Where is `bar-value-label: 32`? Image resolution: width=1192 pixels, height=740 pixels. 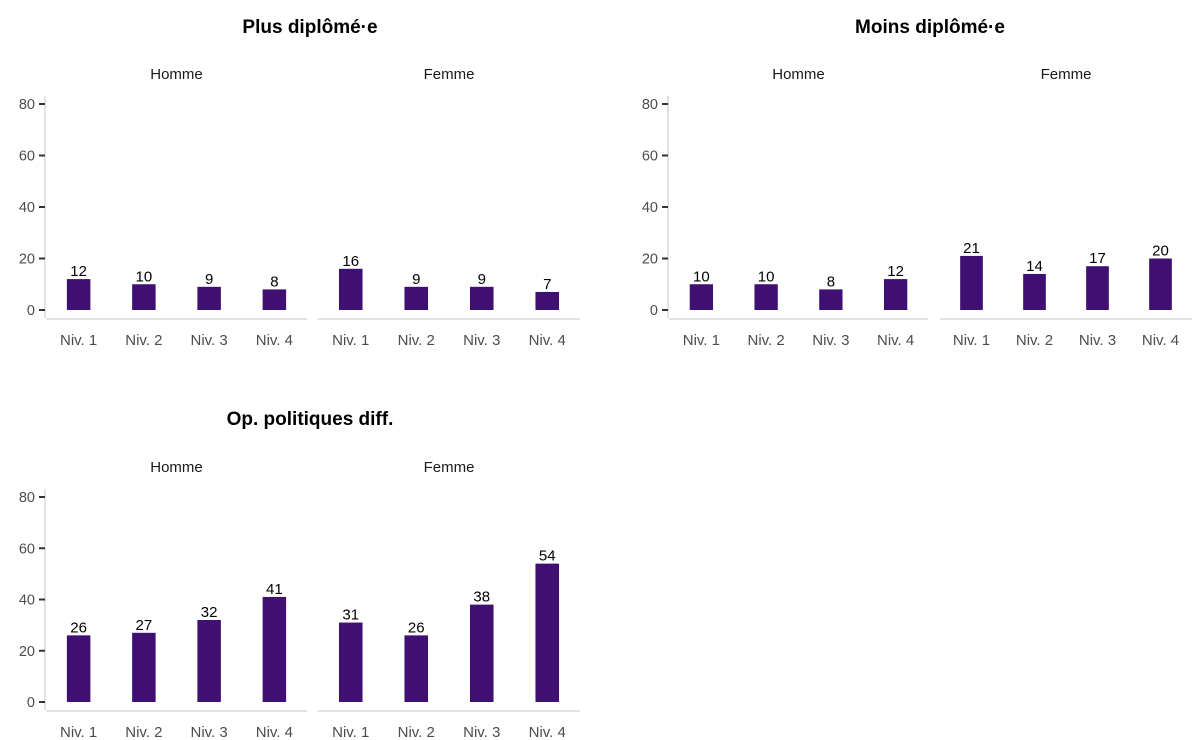 bar-value-label: 32 is located at coordinates (209, 612).